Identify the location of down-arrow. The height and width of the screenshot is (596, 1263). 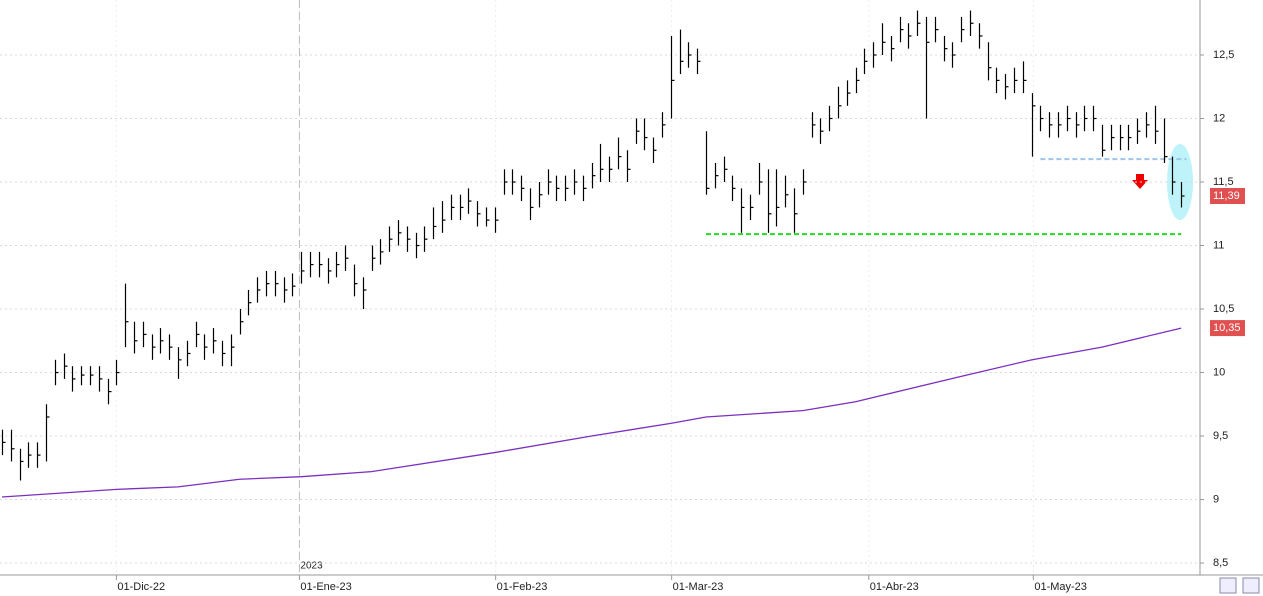
(1140, 181).